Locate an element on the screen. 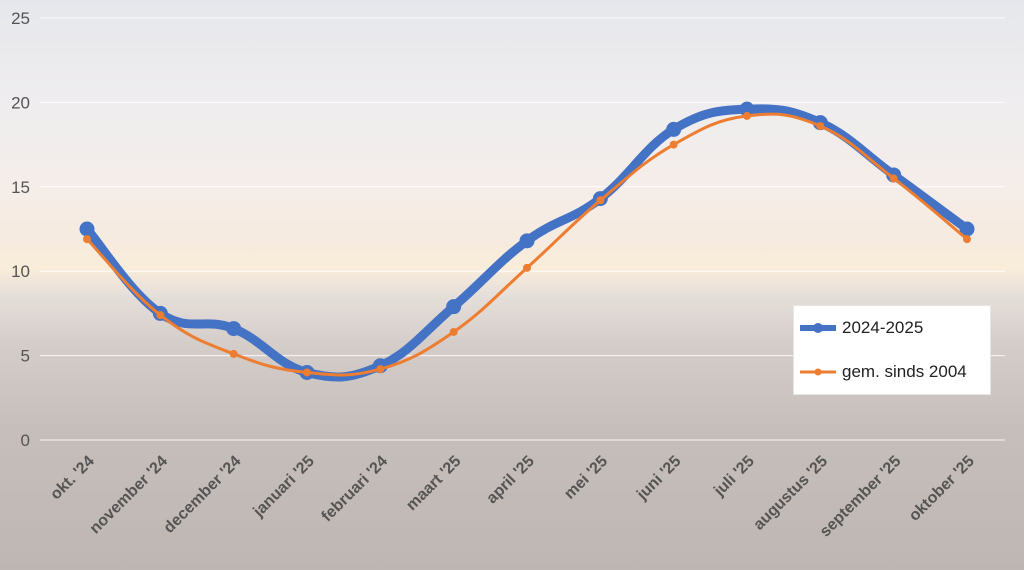 This screenshot has height=570, width=1024. y-axis-ticks: 25 20 15 10 5 0 is located at coordinates (20, 229).